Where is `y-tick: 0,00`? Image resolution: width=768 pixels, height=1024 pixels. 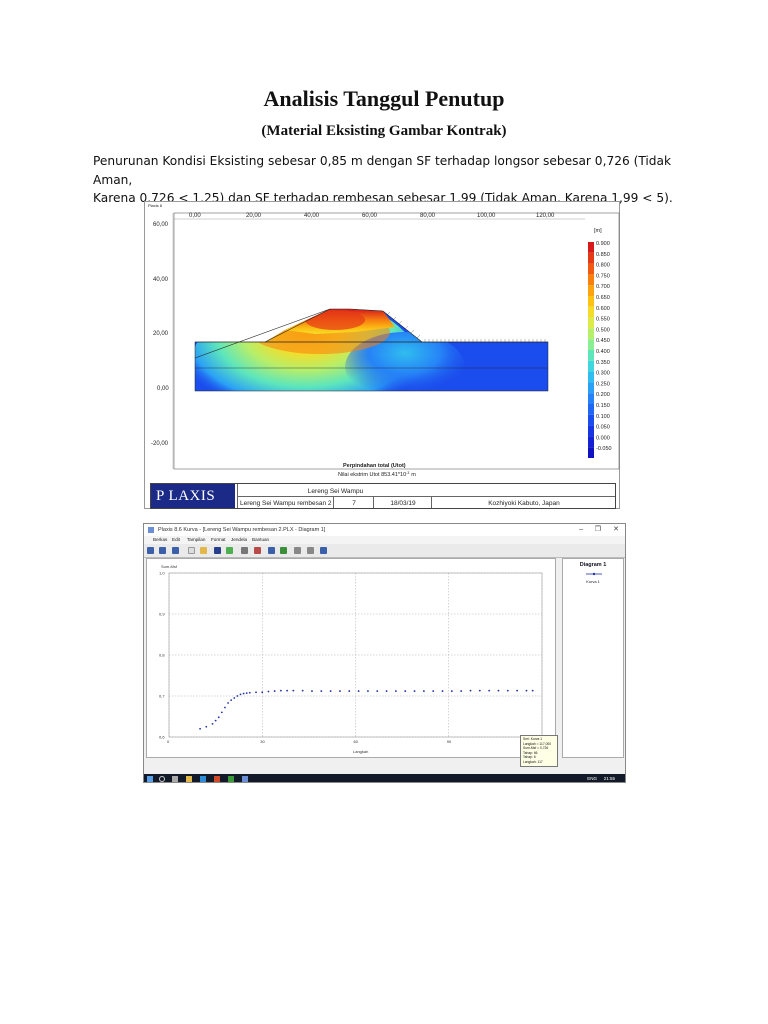 y-tick: 0,00 is located at coordinates (163, 389).